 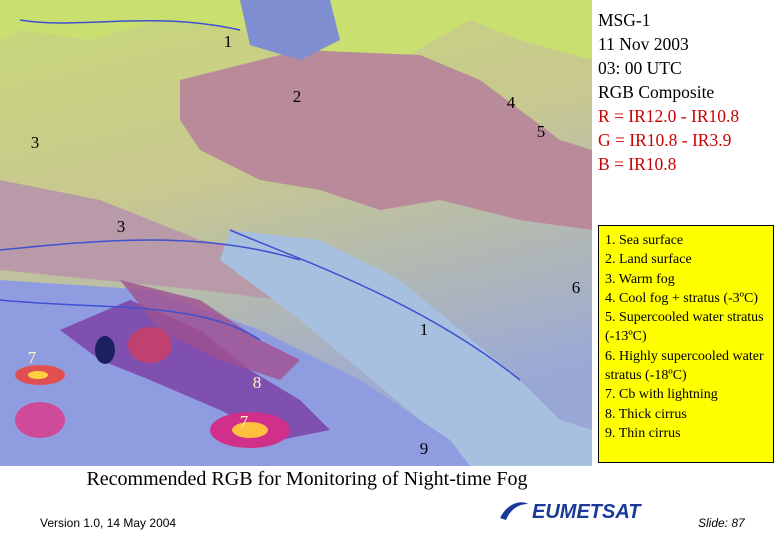 I want to click on formula-line: B = IR10.8, so click(x=637, y=164).